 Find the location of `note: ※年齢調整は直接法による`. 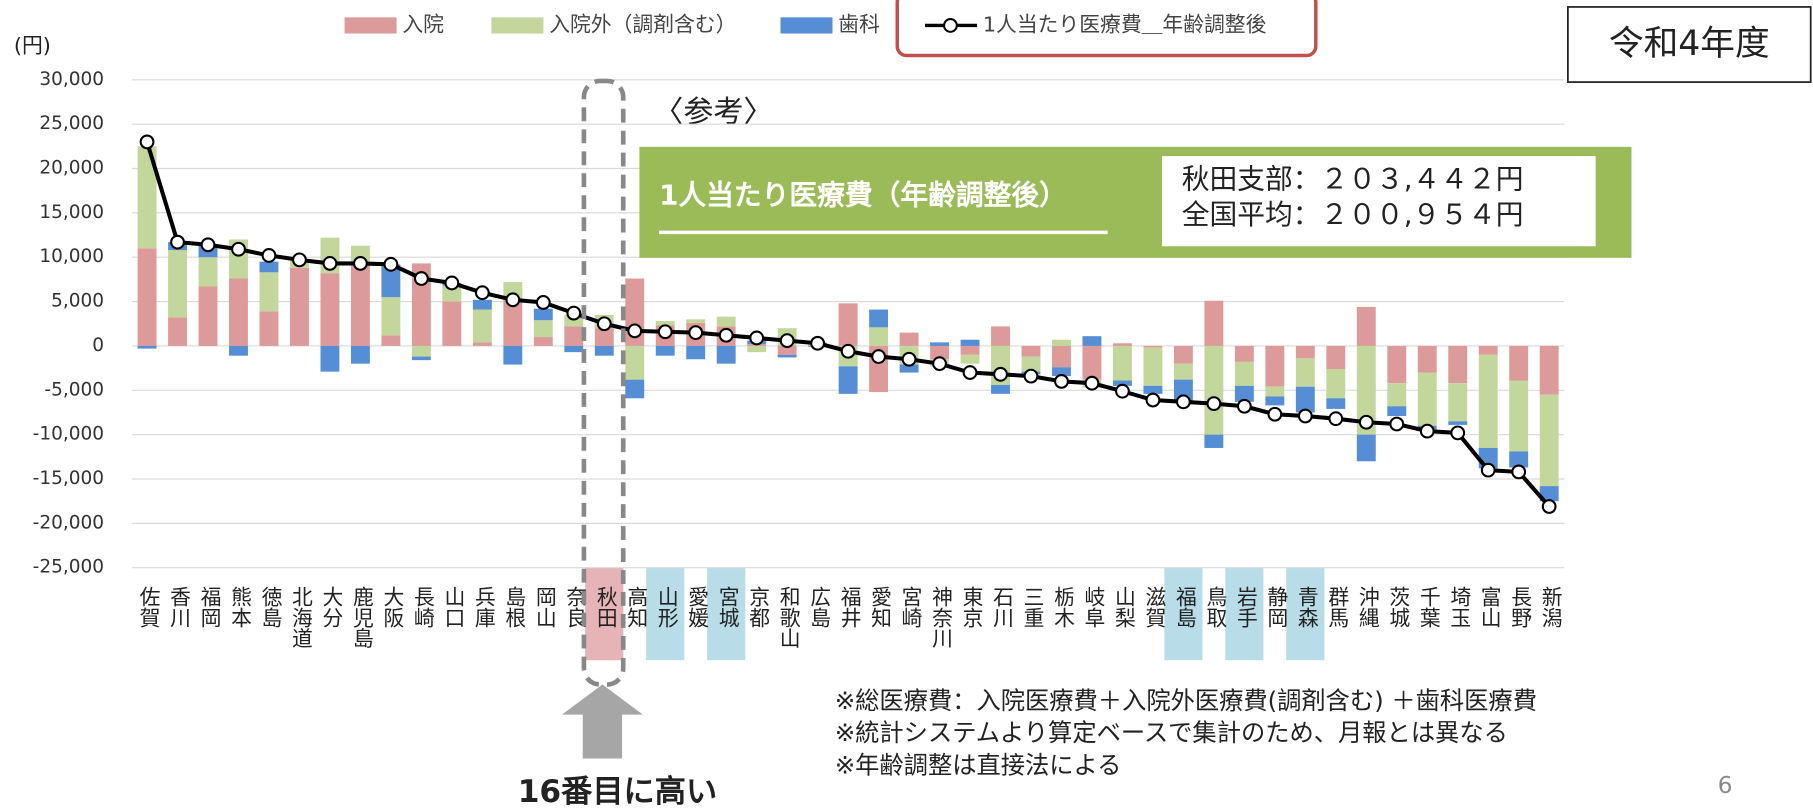

note: ※年齢調整は直接法による is located at coordinates (978, 765).